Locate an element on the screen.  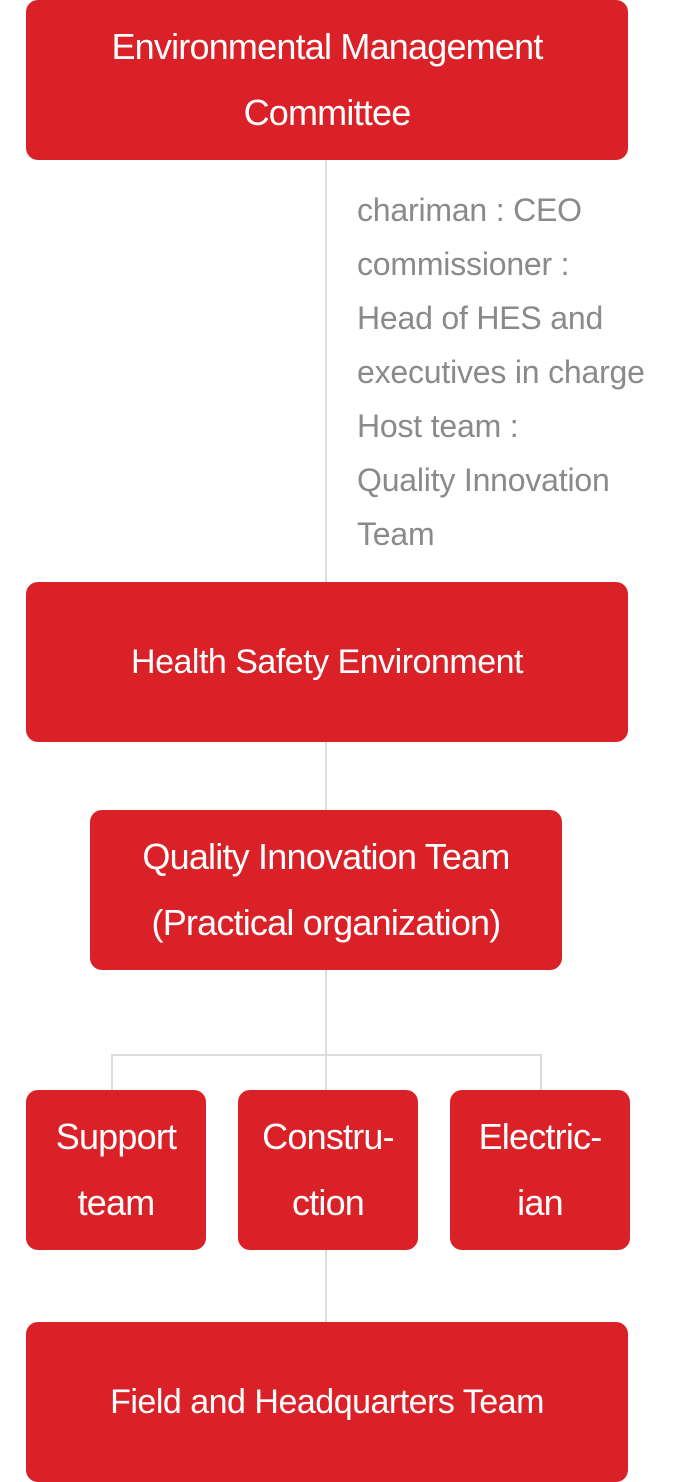
node-electrician: Electric- ian is located at coordinates (540, 1170).